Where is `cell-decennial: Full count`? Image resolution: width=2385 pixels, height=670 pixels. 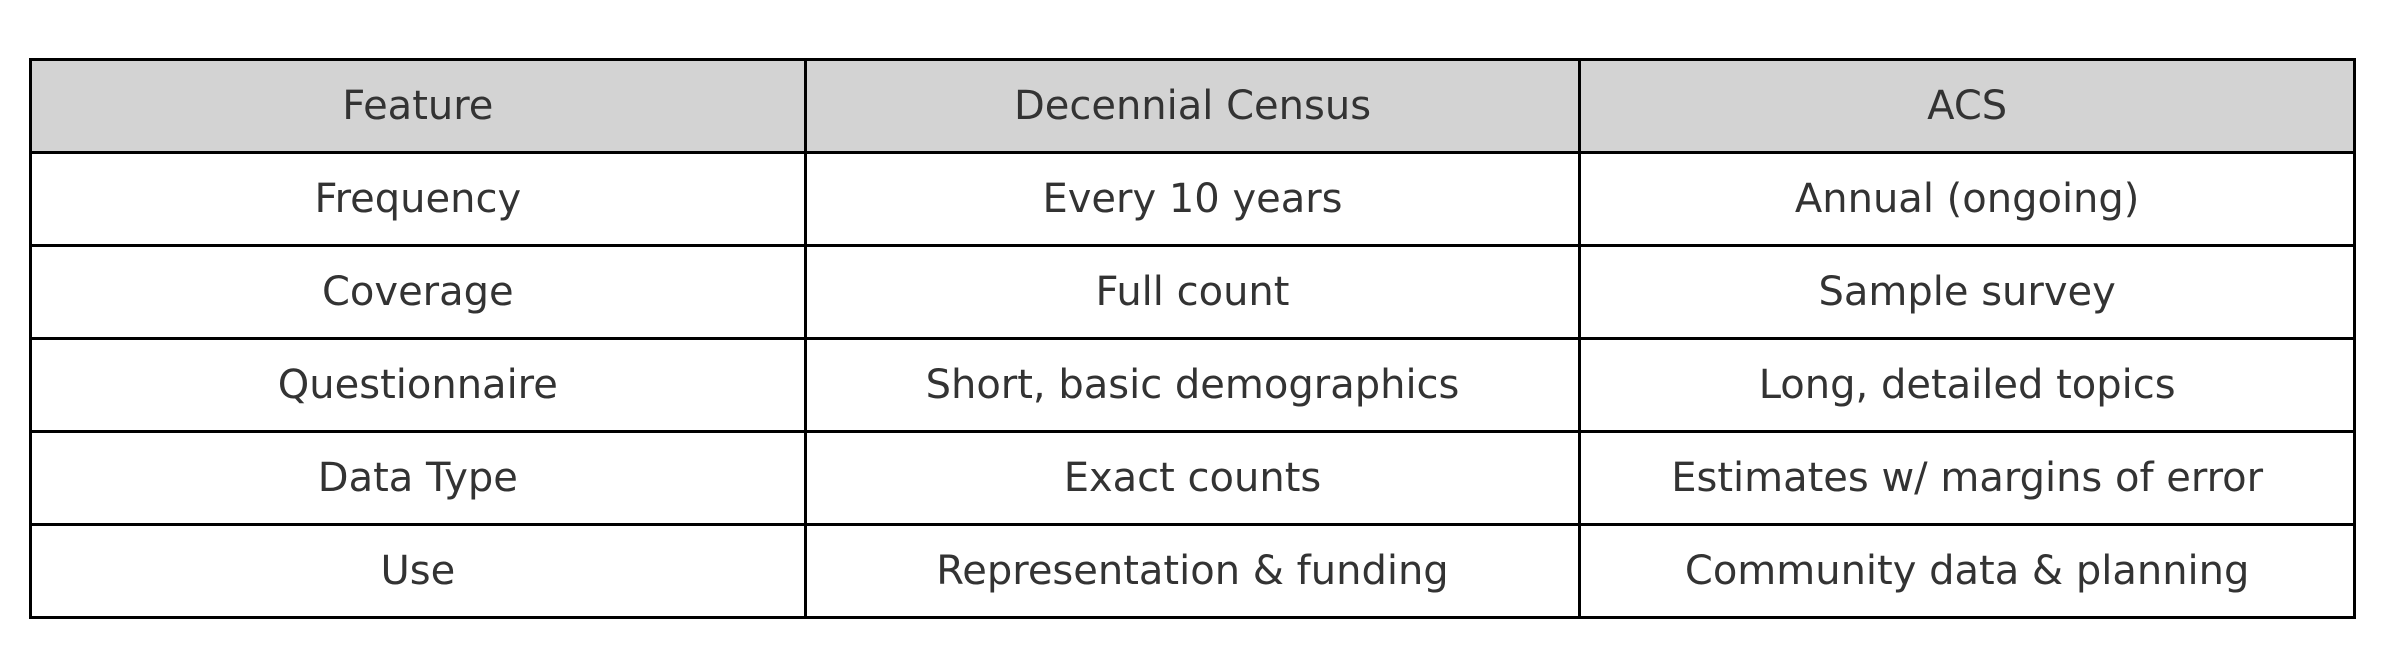
cell-decennial: Full count is located at coordinates (1192, 292).